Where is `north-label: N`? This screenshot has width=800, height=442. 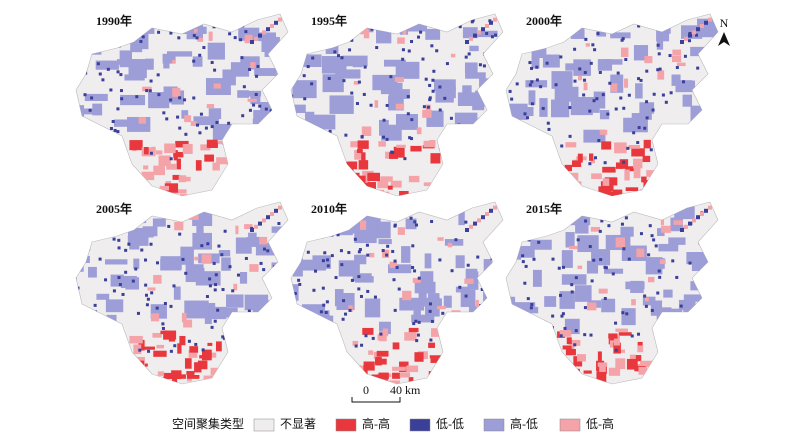
north-label: N is located at coordinates (724, 23).